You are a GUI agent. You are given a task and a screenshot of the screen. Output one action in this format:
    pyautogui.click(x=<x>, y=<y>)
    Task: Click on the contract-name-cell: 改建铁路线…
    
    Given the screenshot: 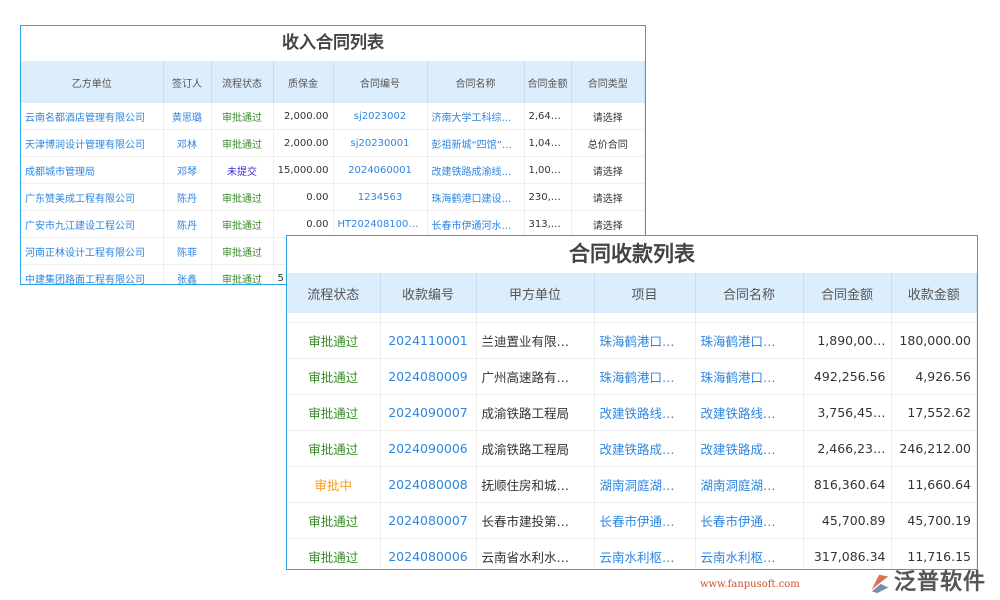 What is the action you would take?
    pyautogui.click(x=749, y=412)
    